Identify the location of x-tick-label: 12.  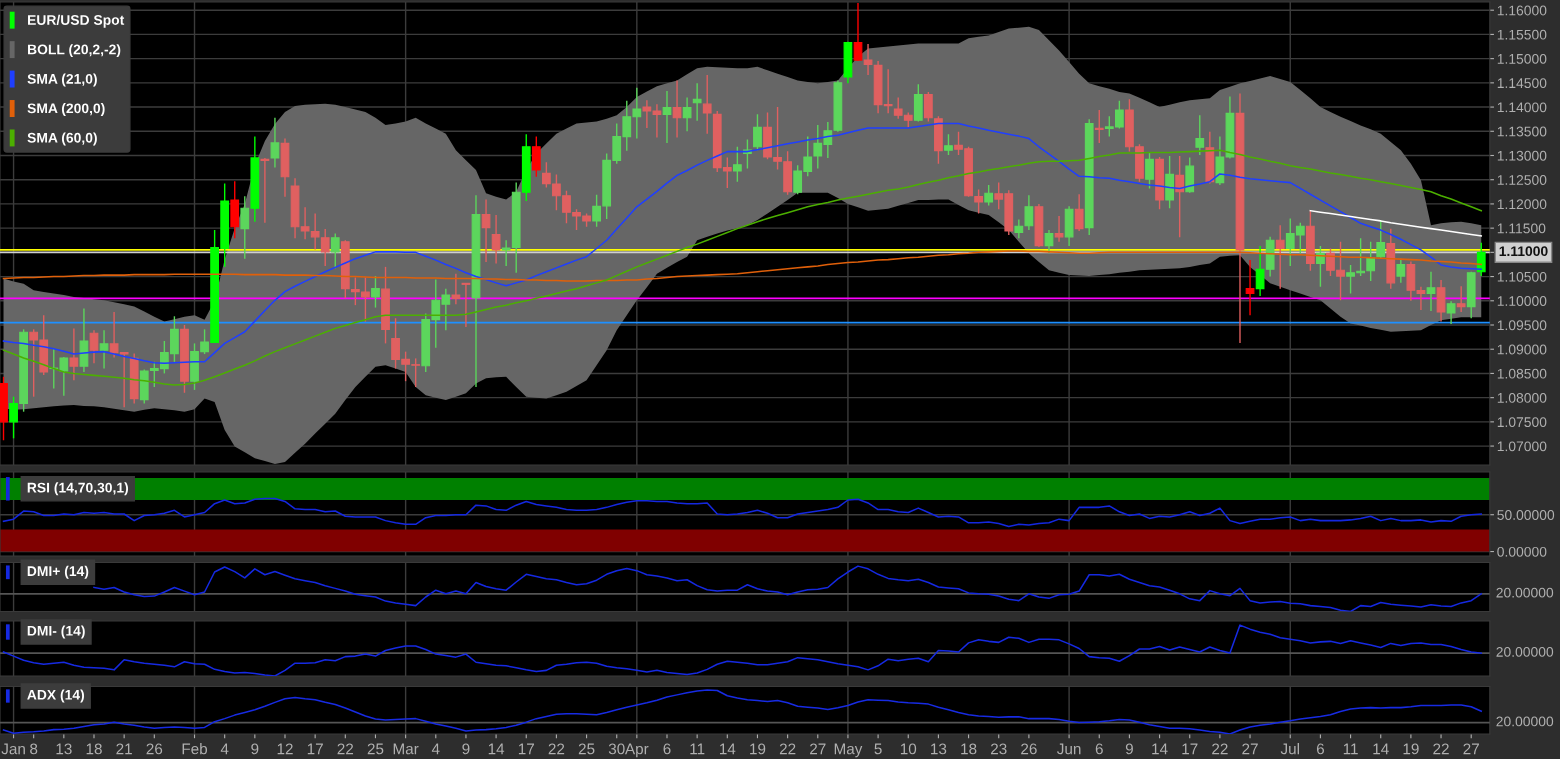
(285, 749).